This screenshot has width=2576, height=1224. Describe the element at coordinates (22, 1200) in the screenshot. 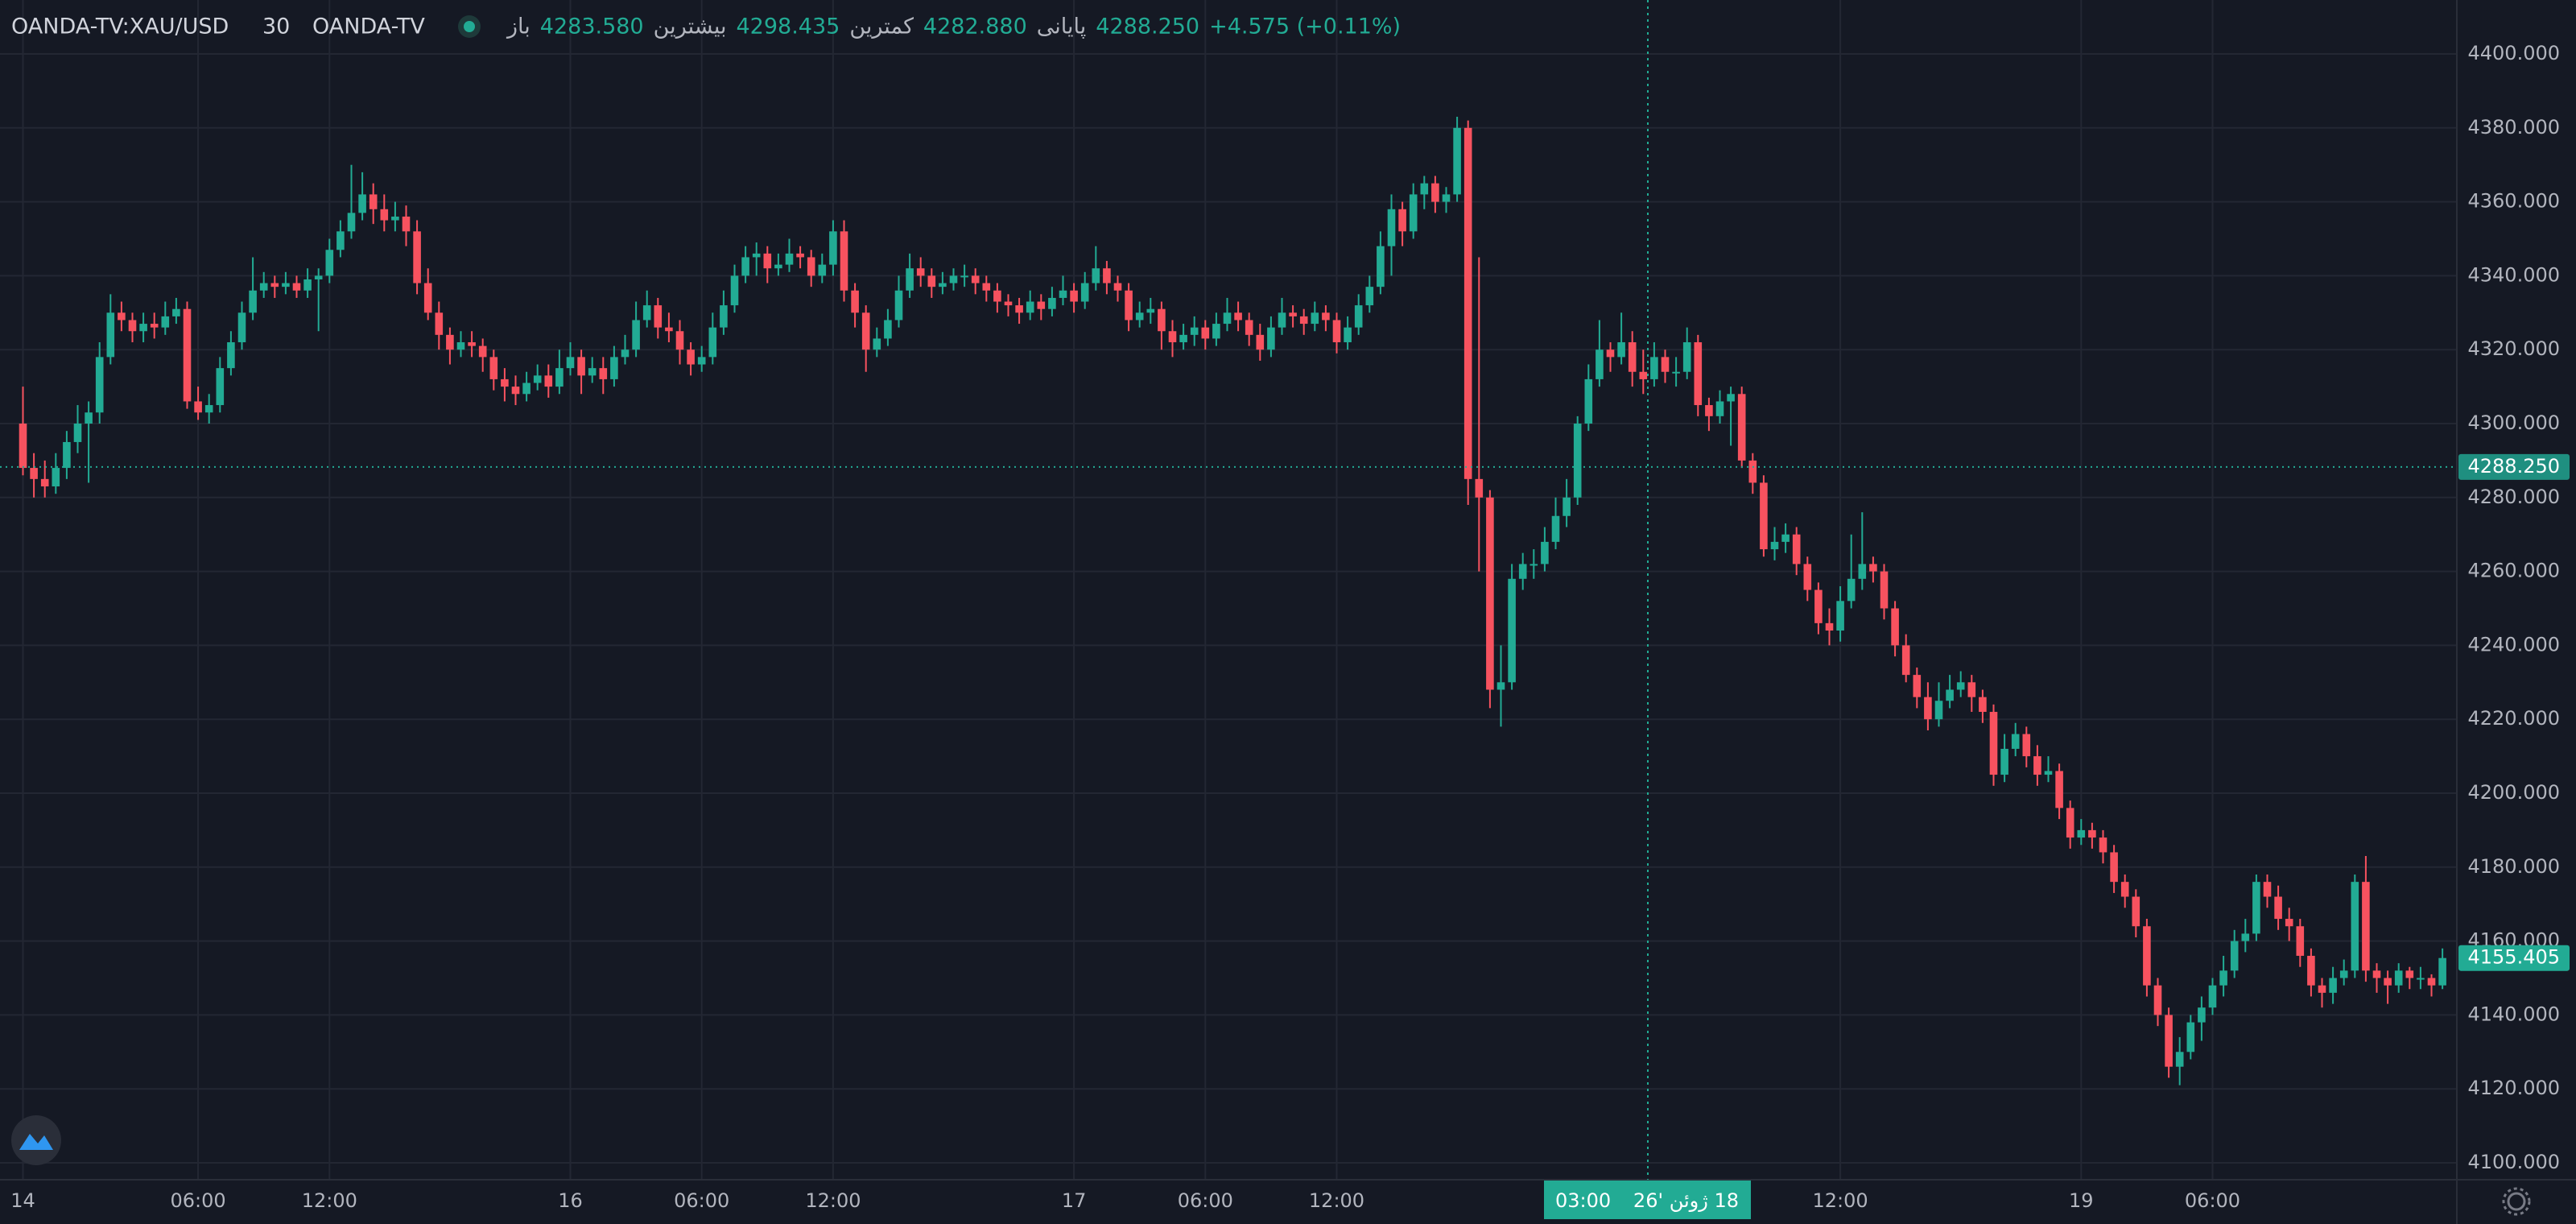

I see `x-tick-label: 14` at that location.